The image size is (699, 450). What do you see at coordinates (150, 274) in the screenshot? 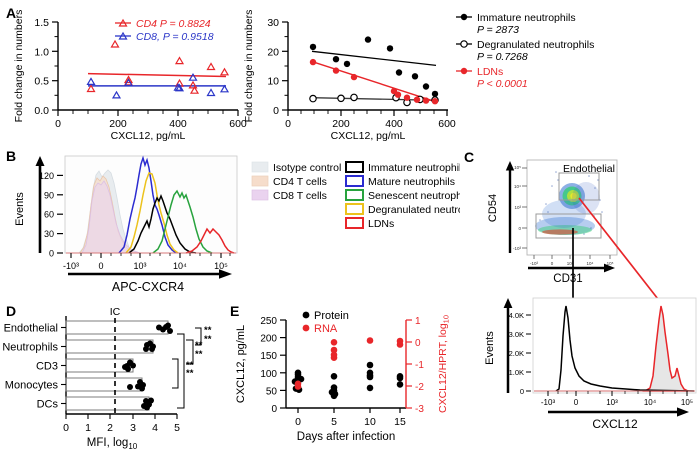
I see `b-xaxis-arrow` at bounding box center [150, 274].